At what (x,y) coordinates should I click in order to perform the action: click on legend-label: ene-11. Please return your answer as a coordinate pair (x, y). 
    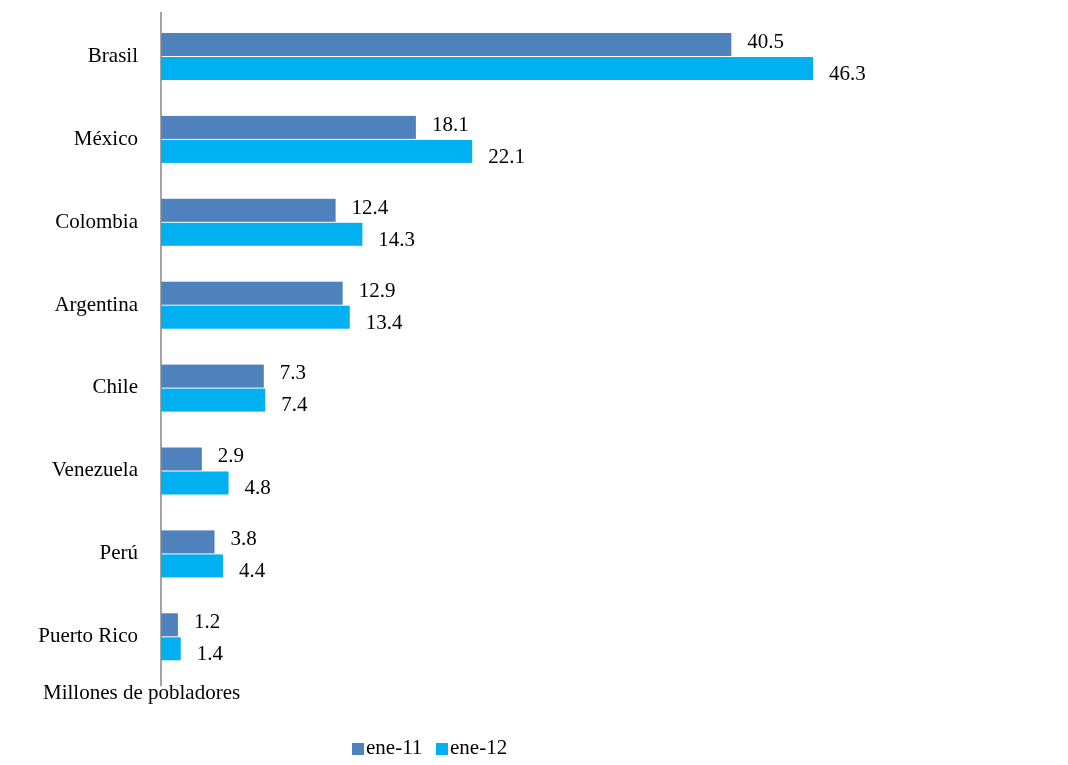
    Looking at the image, I should click on (394, 746).